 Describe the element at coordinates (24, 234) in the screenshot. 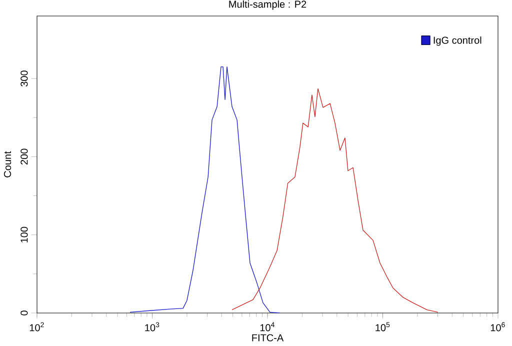

I see `y-tick-label: 100` at that location.